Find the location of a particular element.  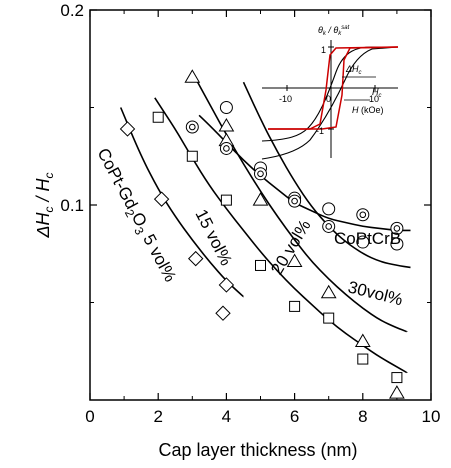

label-coptcrb: CoPtCrB is located at coordinates (367, 238).